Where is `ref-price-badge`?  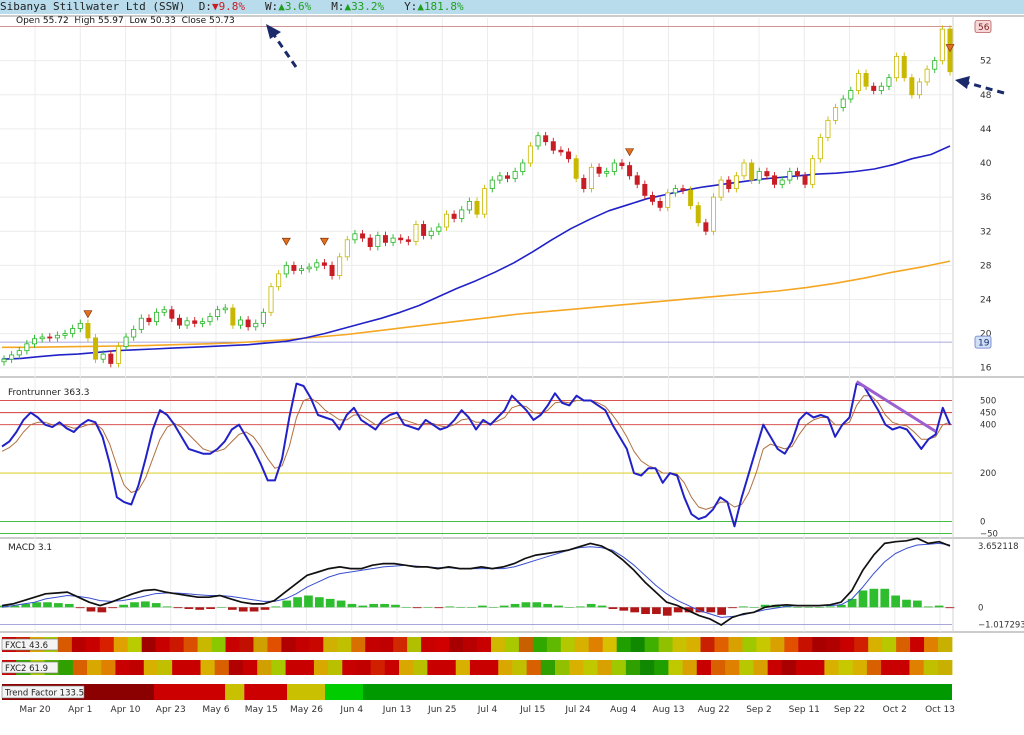
ref-price-badge is located at coordinates (983, 342).